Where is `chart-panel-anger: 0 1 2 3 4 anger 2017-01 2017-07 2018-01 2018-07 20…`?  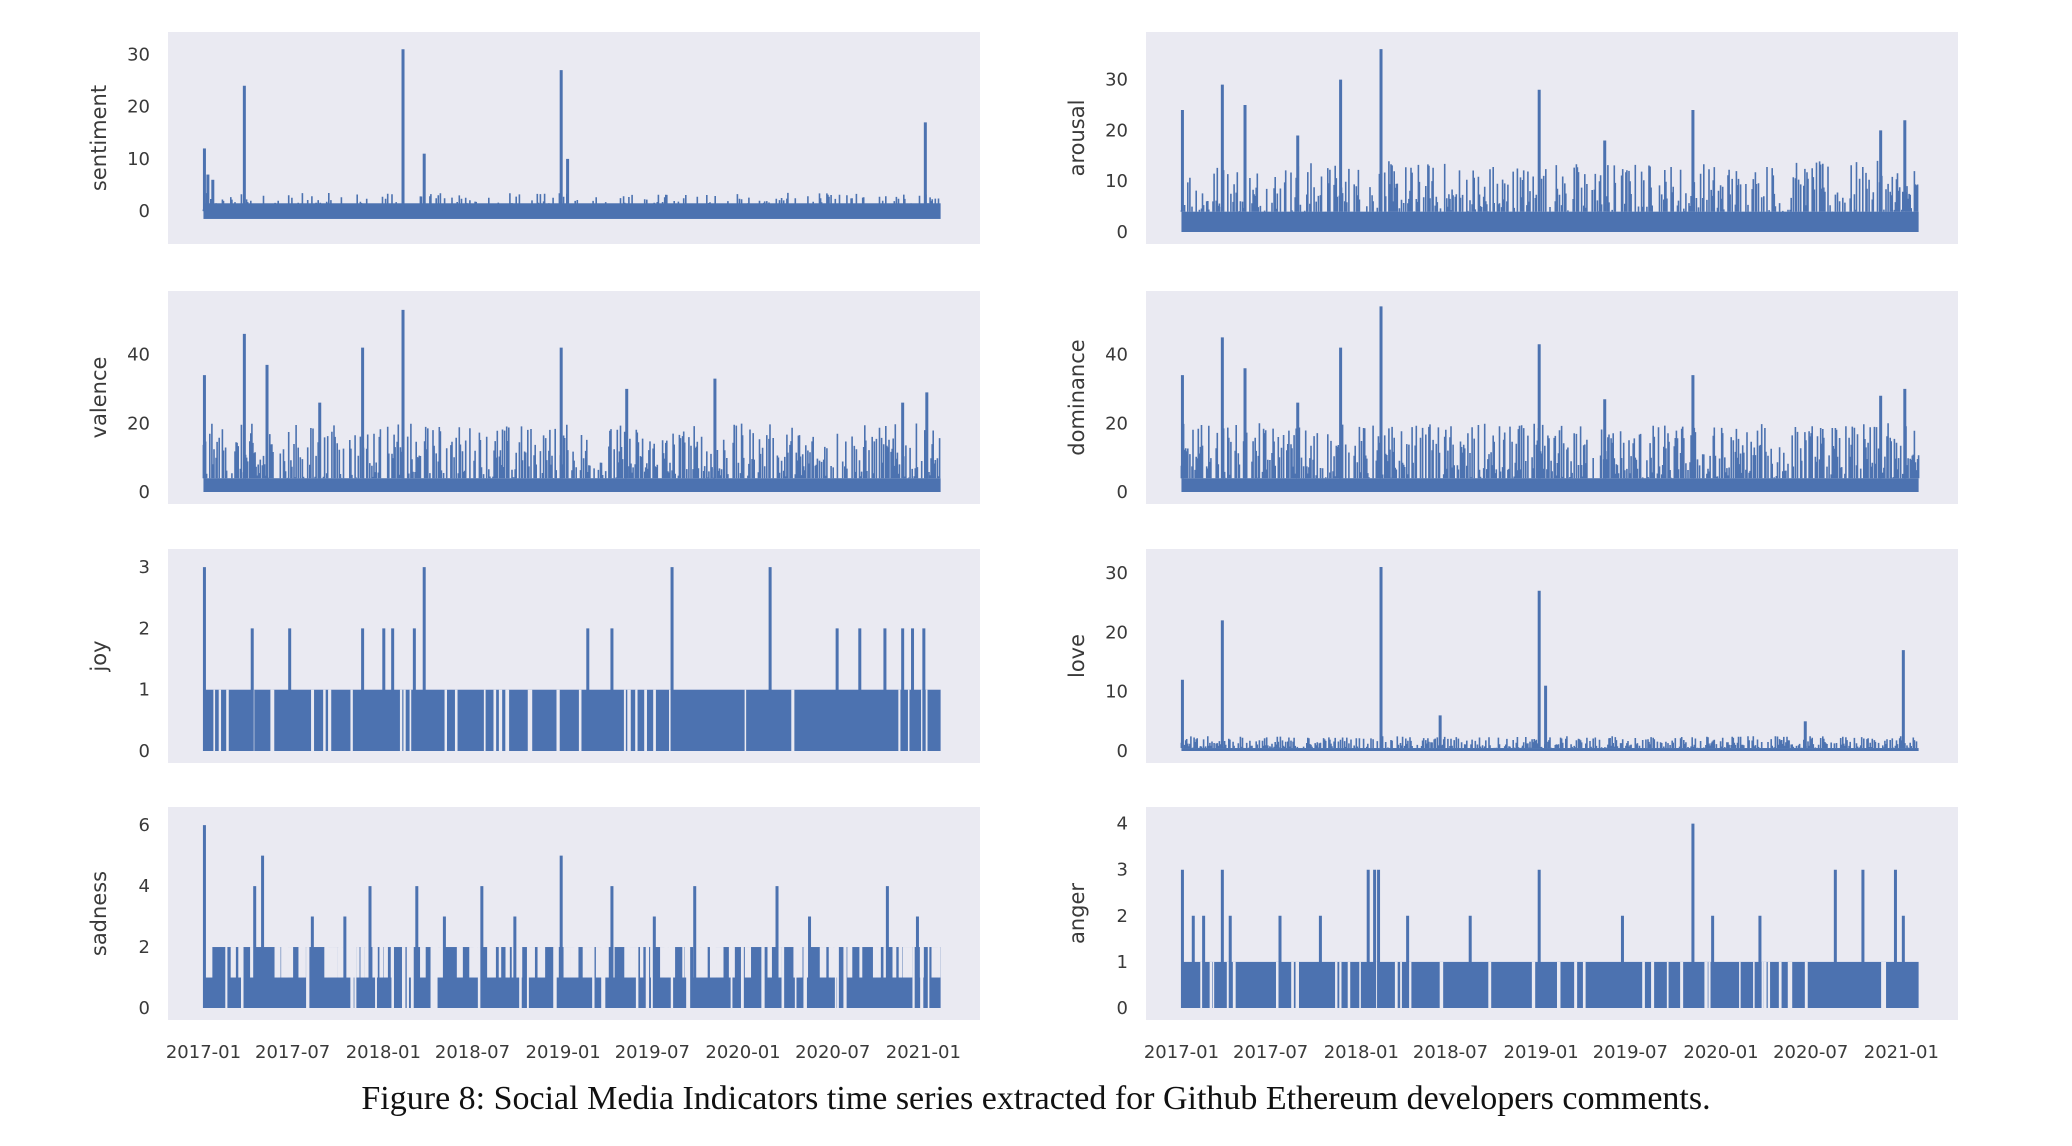 chart-panel-anger: 0 1 2 3 4 anger 2017-01 2017-07 2018-01 2018-07 20… is located at coordinates (1511, 935).